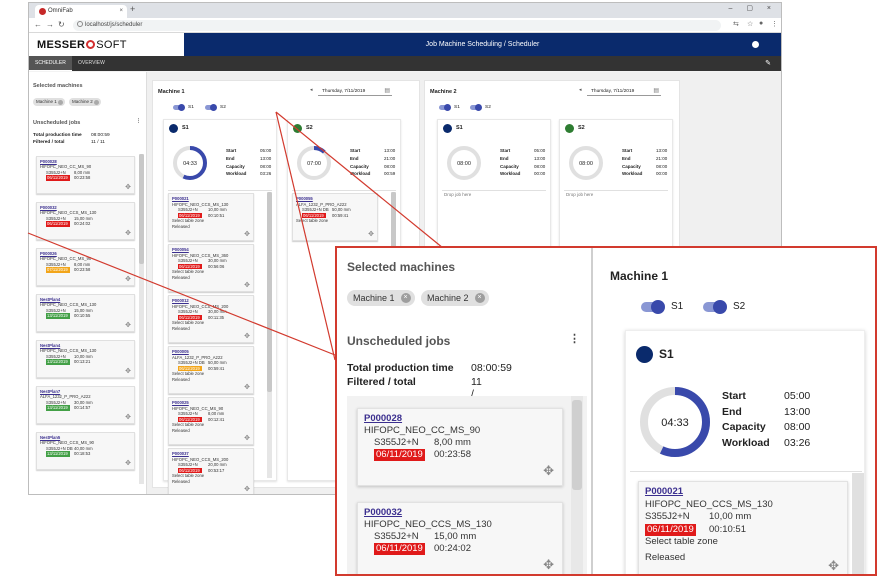  What do you see at coordinates (736, 24) in the screenshot?
I see `translate-icon: ⇆` at bounding box center [736, 24].